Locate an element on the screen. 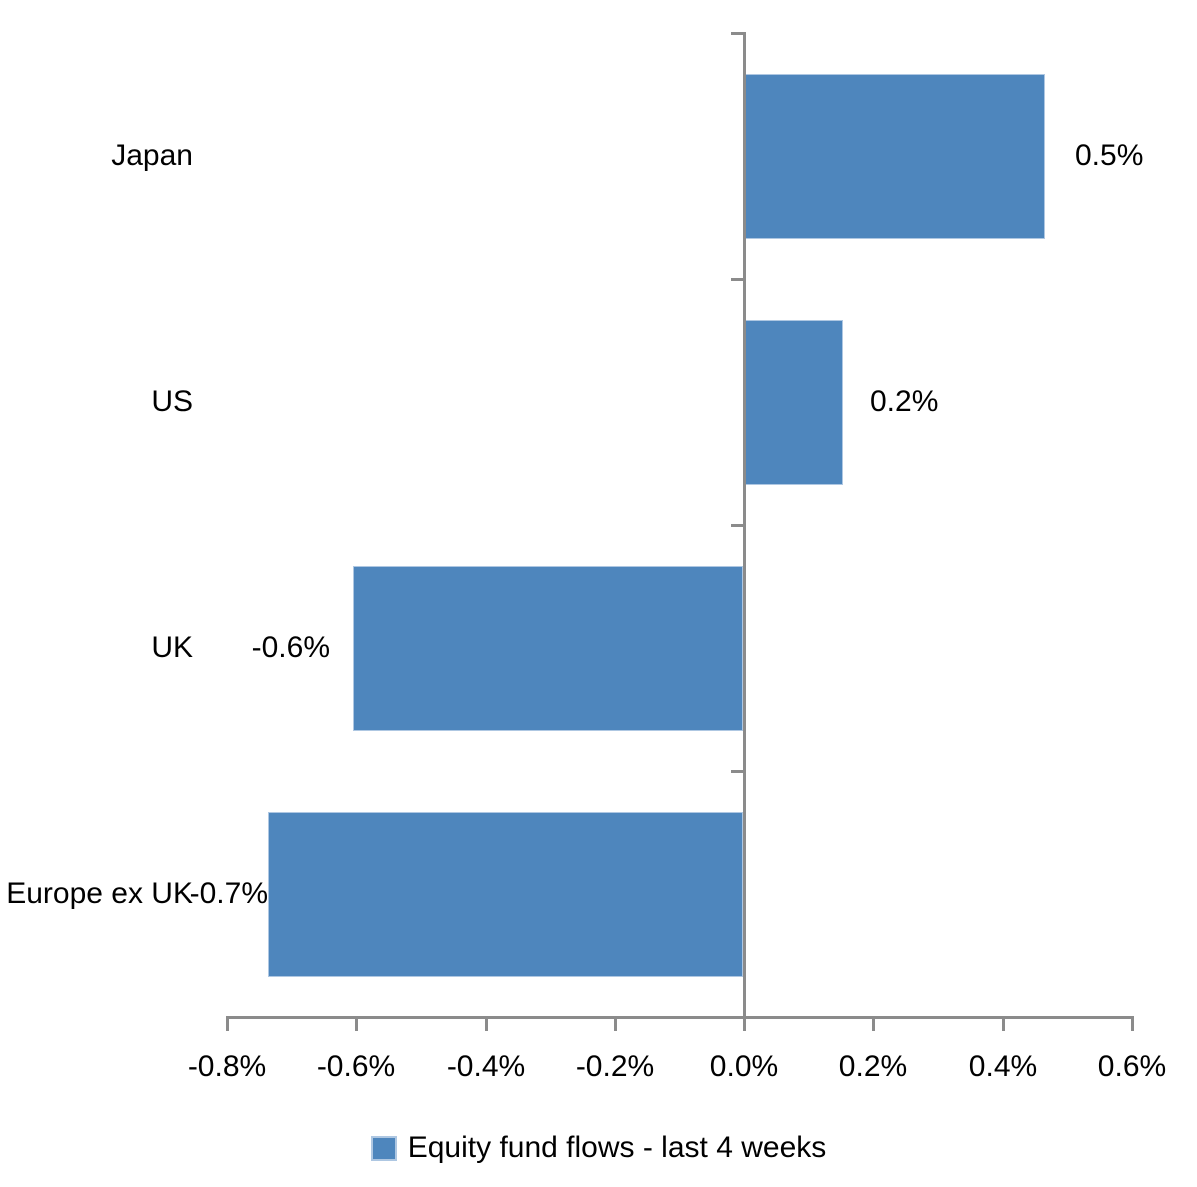 The height and width of the screenshot is (1187, 1197). category-label-us: US is located at coordinates (172, 401).